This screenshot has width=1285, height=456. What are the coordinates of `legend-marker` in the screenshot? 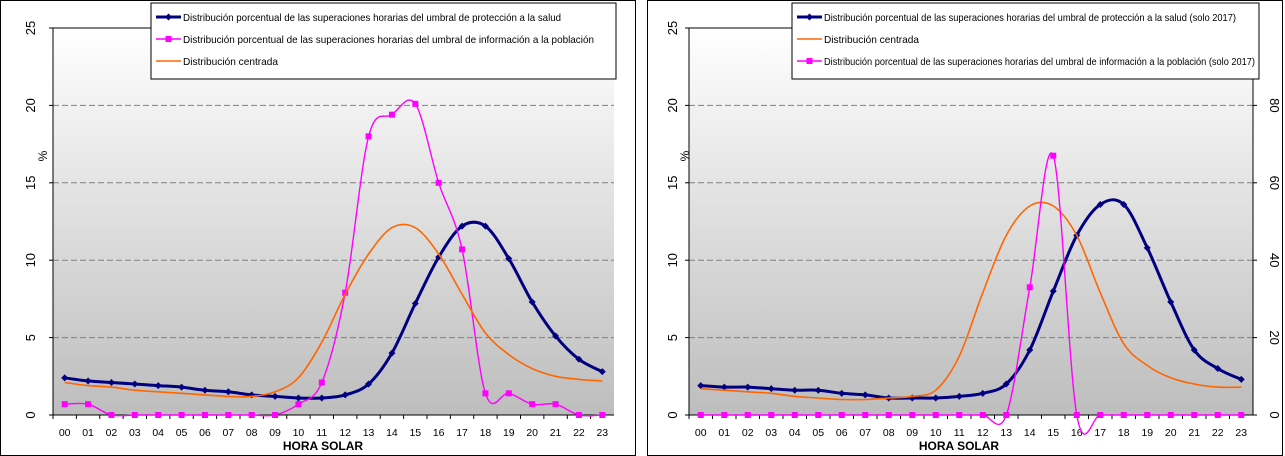 It's located at (168, 17).